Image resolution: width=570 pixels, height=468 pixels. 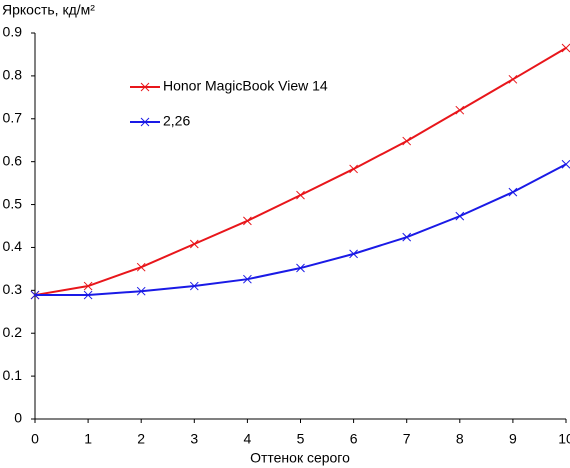 I want to click on y-tick-label: 0.3, so click(x=13, y=289).